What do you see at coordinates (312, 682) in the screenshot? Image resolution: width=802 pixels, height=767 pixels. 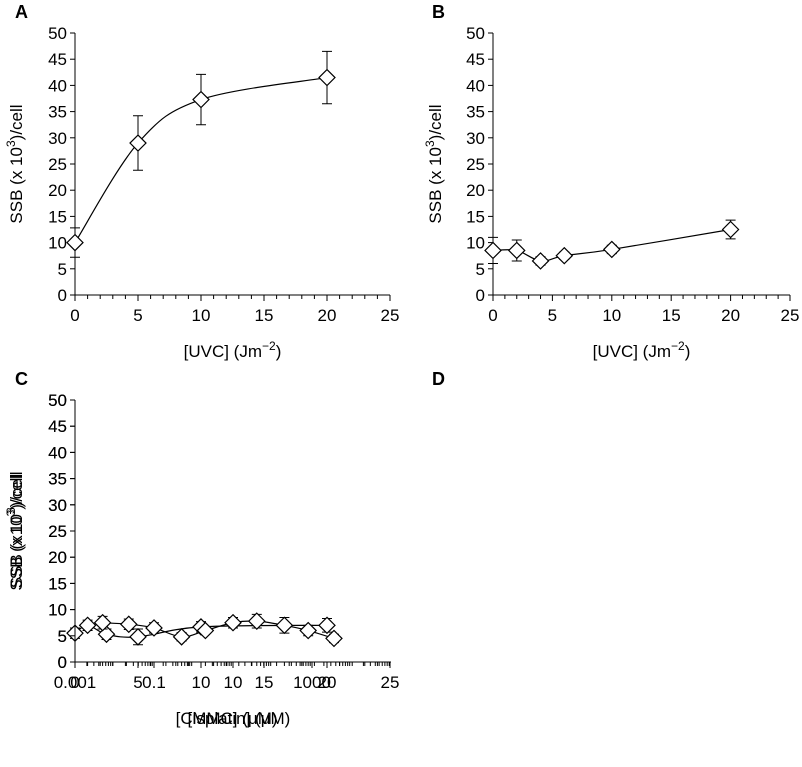 I see `x-tick-label: 1000` at bounding box center [312, 682].